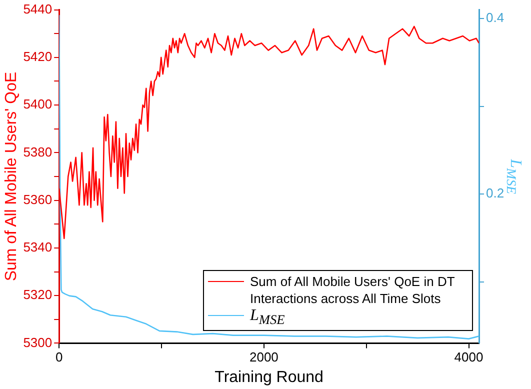 The width and height of the screenshot is (531, 389). I want to click on y-tick-label: 5400, so click(37, 104).